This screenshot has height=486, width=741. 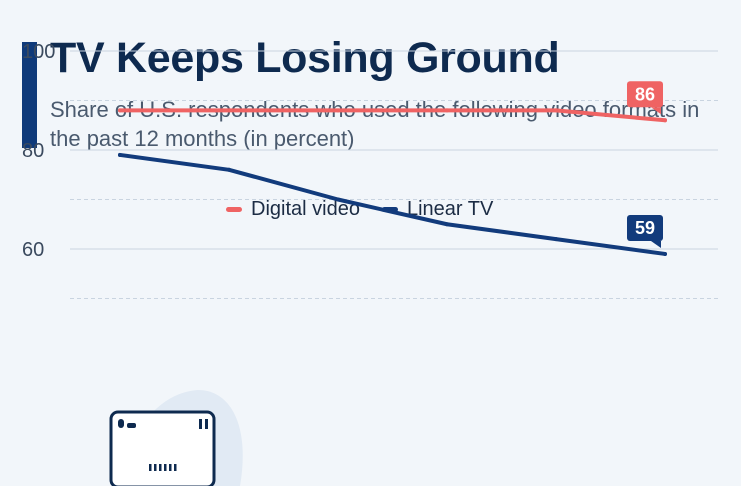 I want to click on legend-label-digital-video: Digital video, so click(x=305, y=209).